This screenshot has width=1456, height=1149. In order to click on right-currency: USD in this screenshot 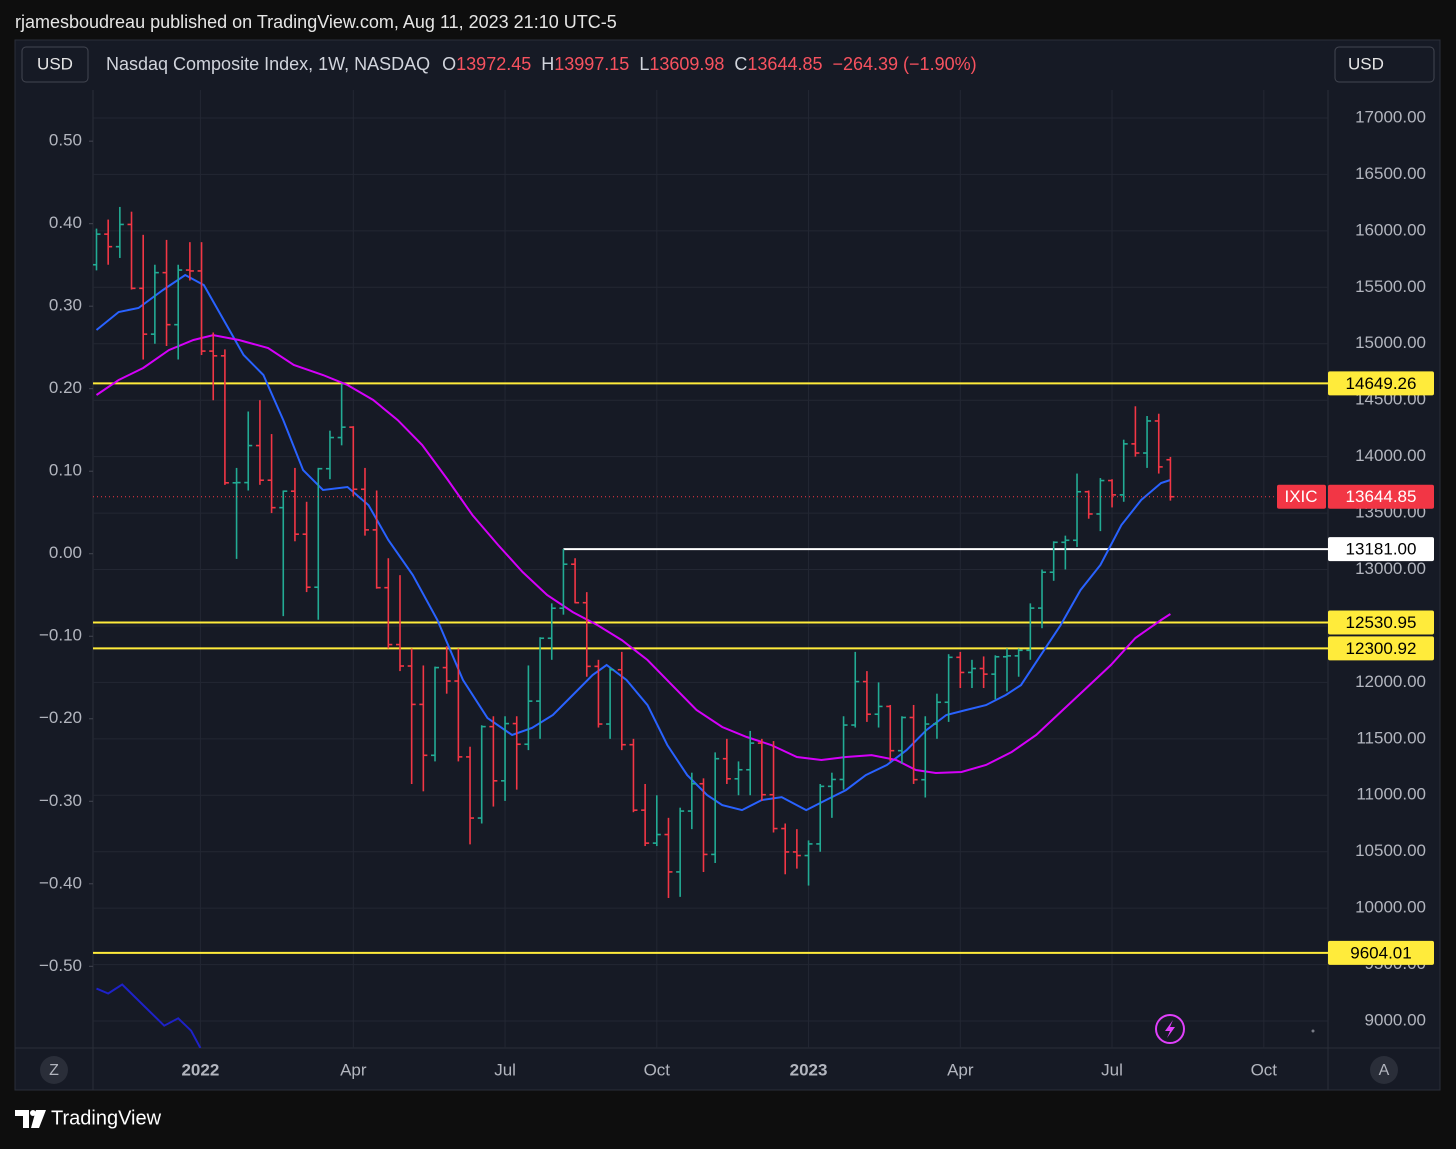, I will do `click(1366, 63)`.